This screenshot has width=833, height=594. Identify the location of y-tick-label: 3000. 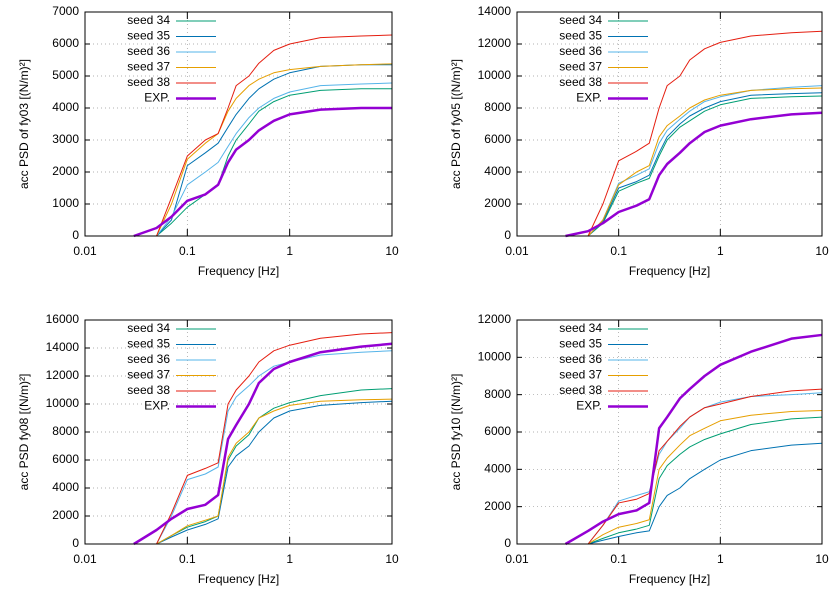
(65, 139).